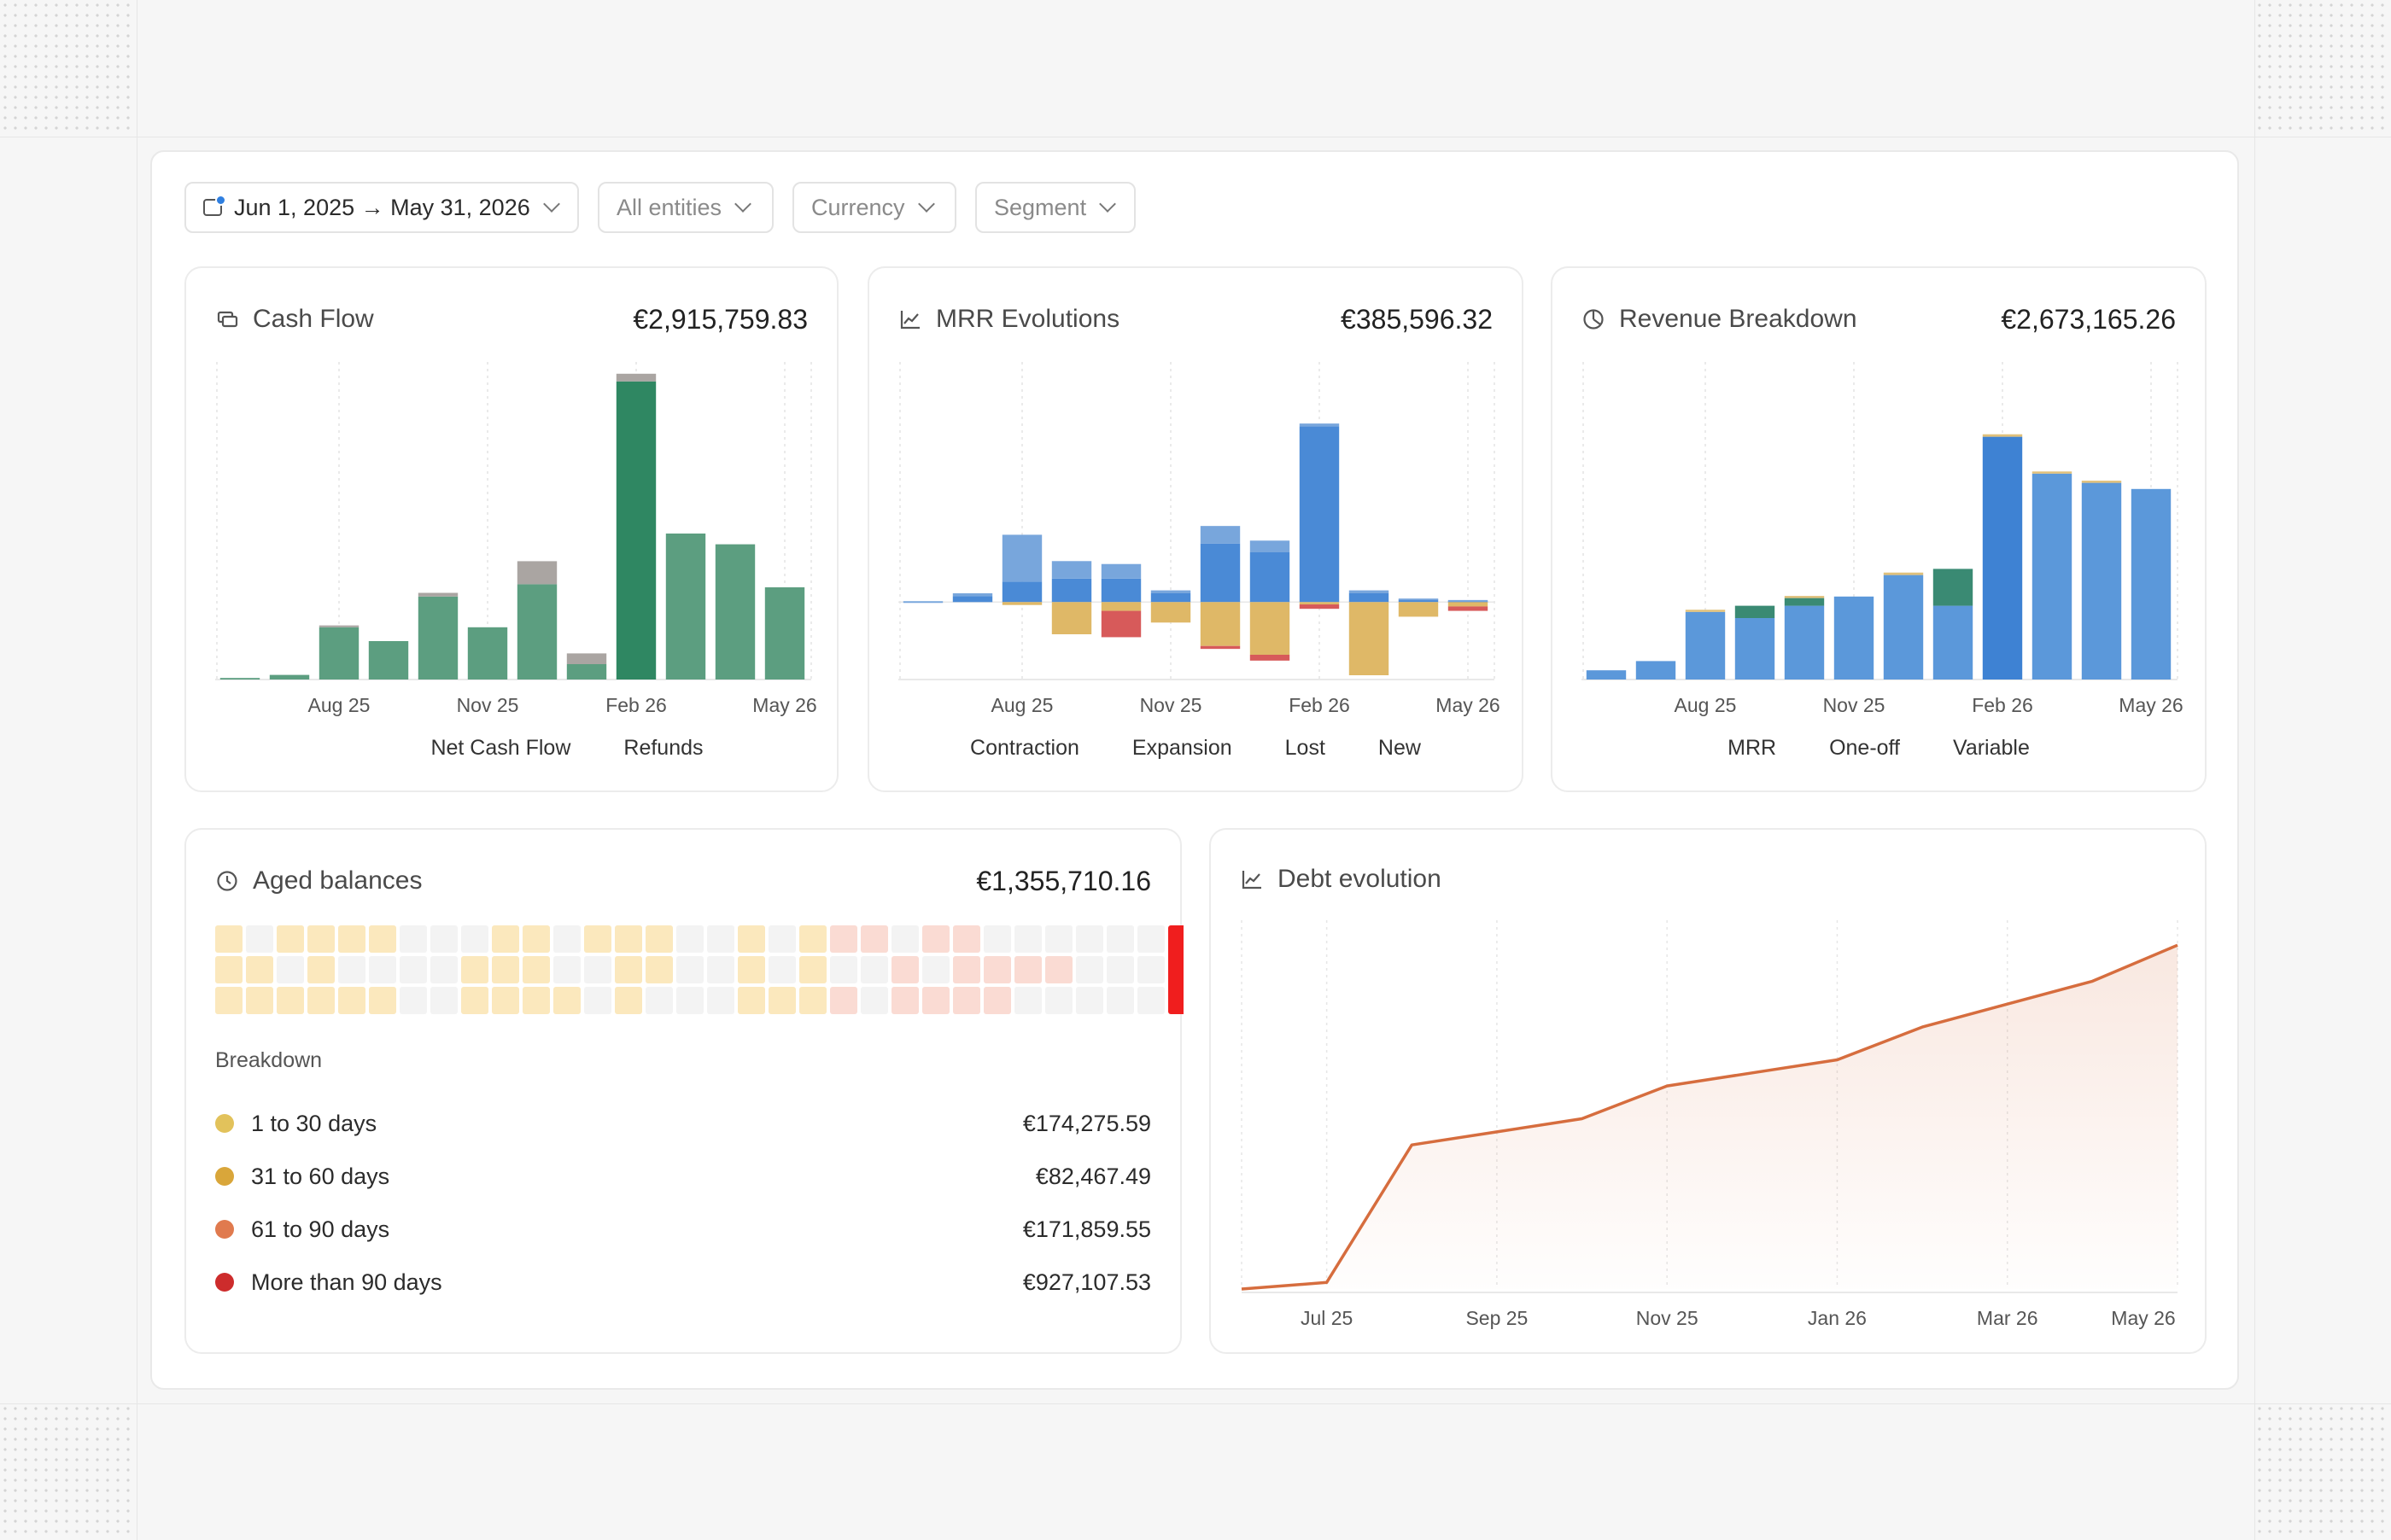 The image size is (2391, 1540). I want to click on date-range-label: Jun 1, 2025 → May 31, 2026, so click(382, 207).